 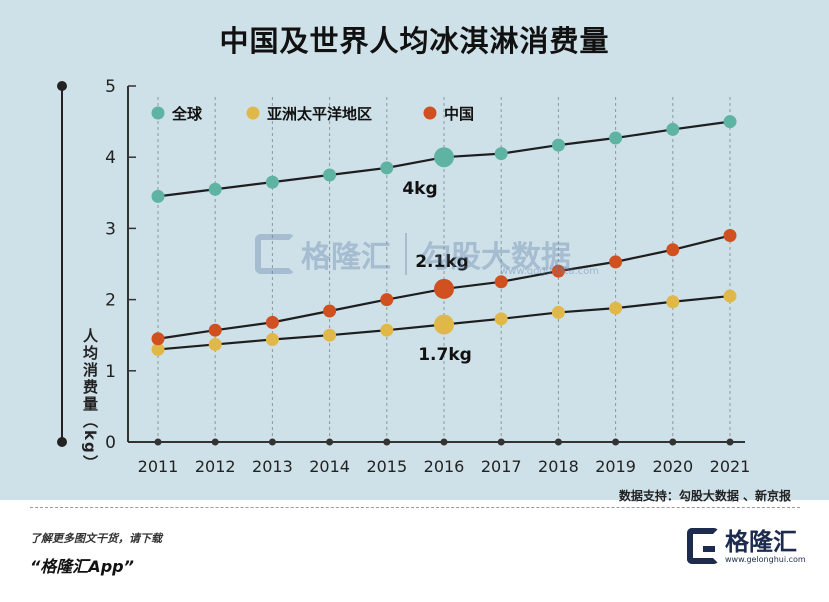 I want to click on x-tick-label: 2021, so click(x=730, y=466).